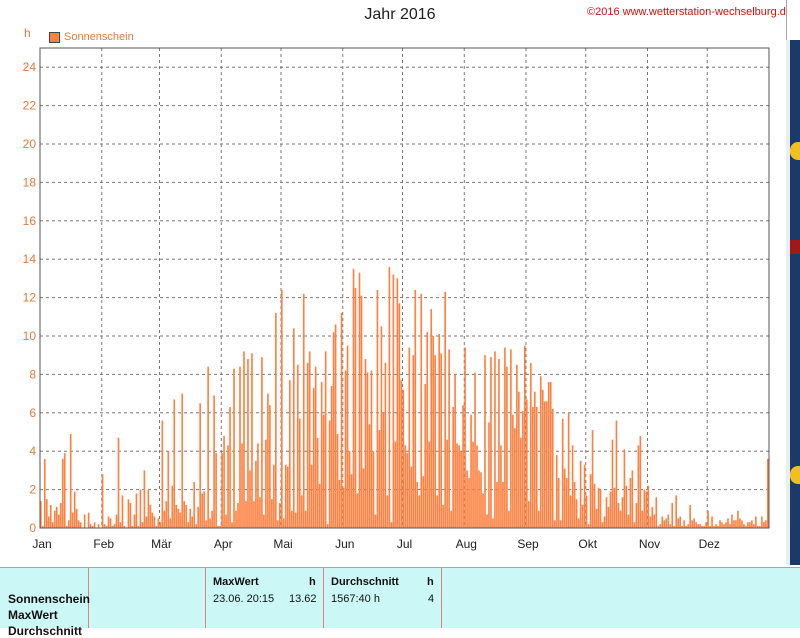 The width and height of the screenshot is (800, 638). What do you see at coordinates (30, 221) in the screenshot?
I see `y-tick-label: 16` at bounding box center [30, 221].